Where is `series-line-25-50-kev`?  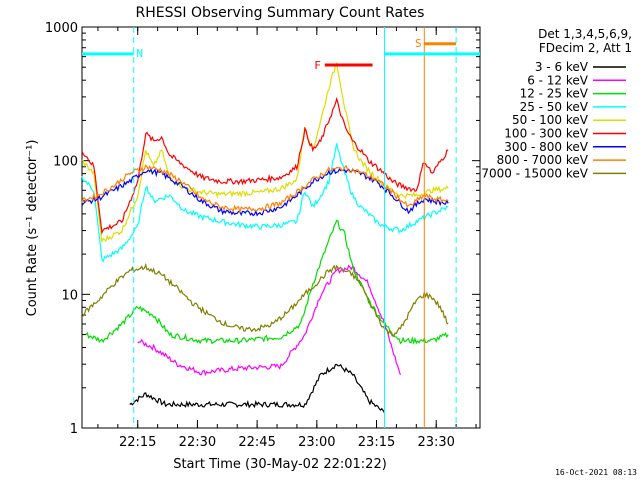
series-line-25-50-kev is located at coordinates (265, 203).